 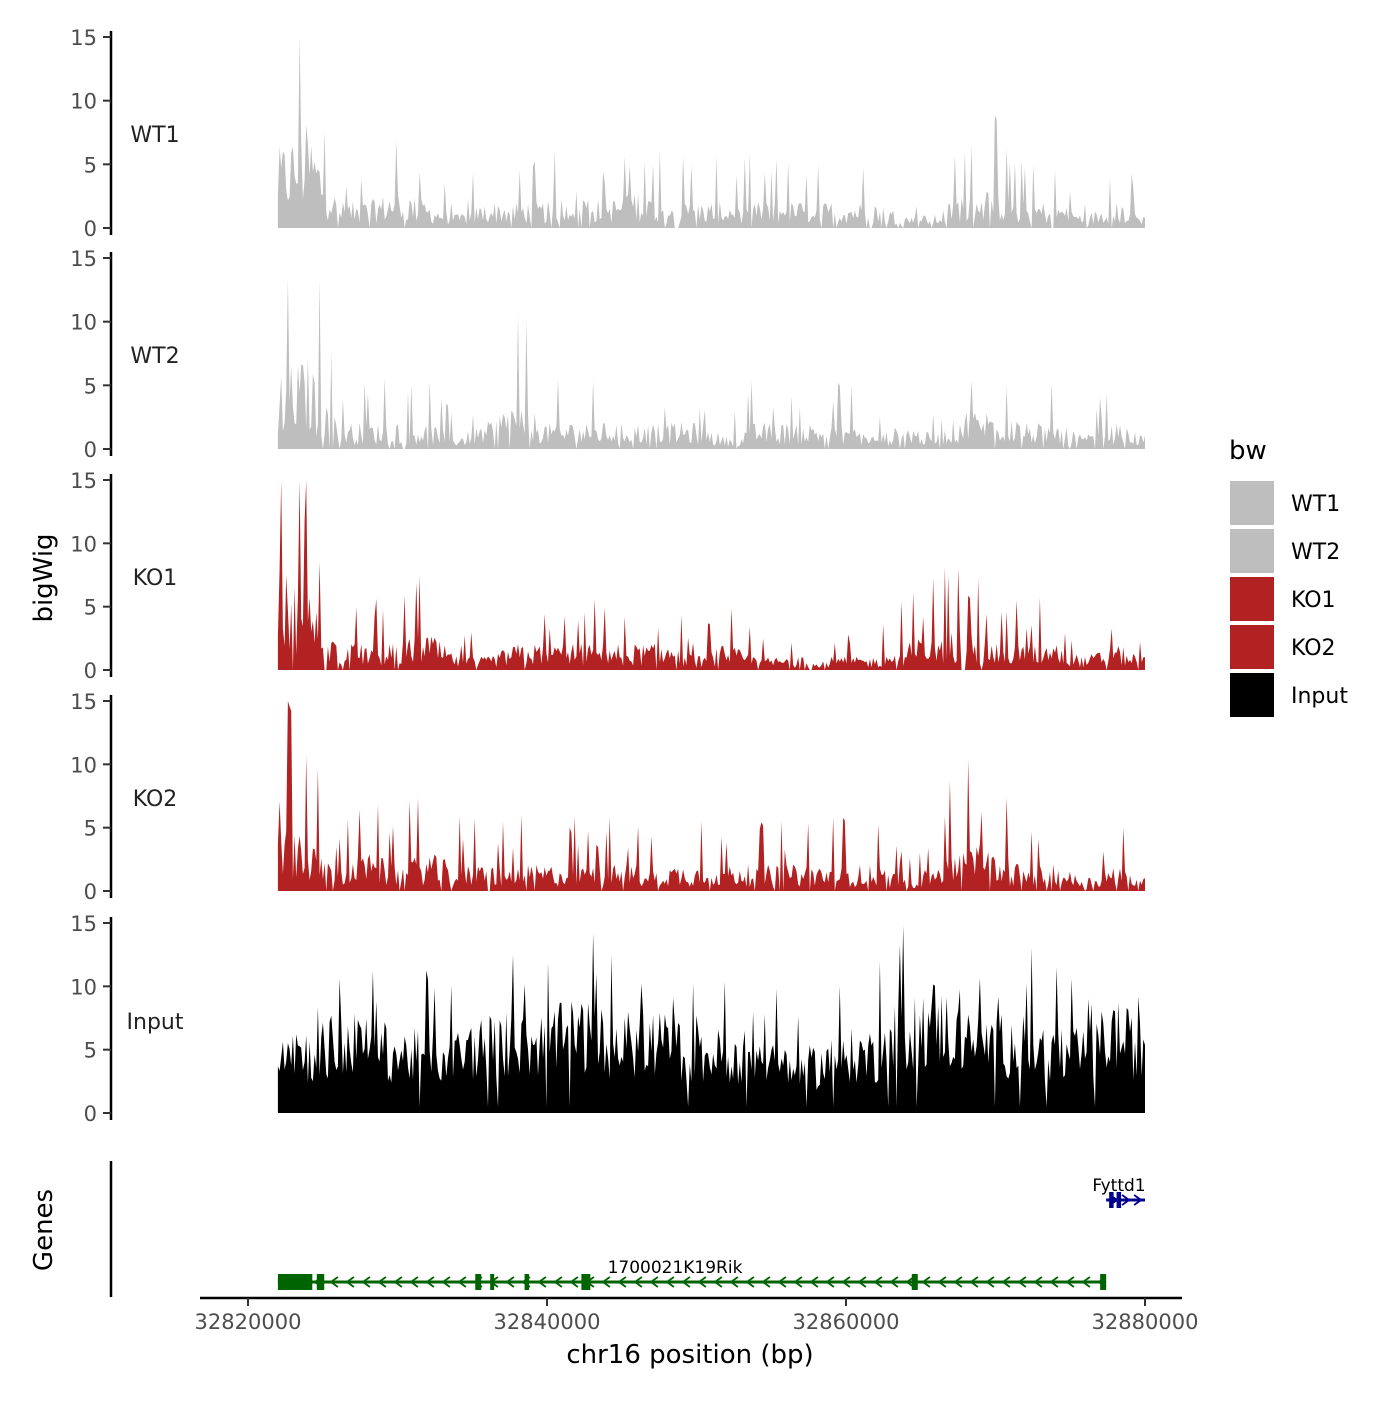 What do you see at coordinates (711, 796) in the screenshot?
I see `coverage-area-ko2` at bounding box center [711, 796].